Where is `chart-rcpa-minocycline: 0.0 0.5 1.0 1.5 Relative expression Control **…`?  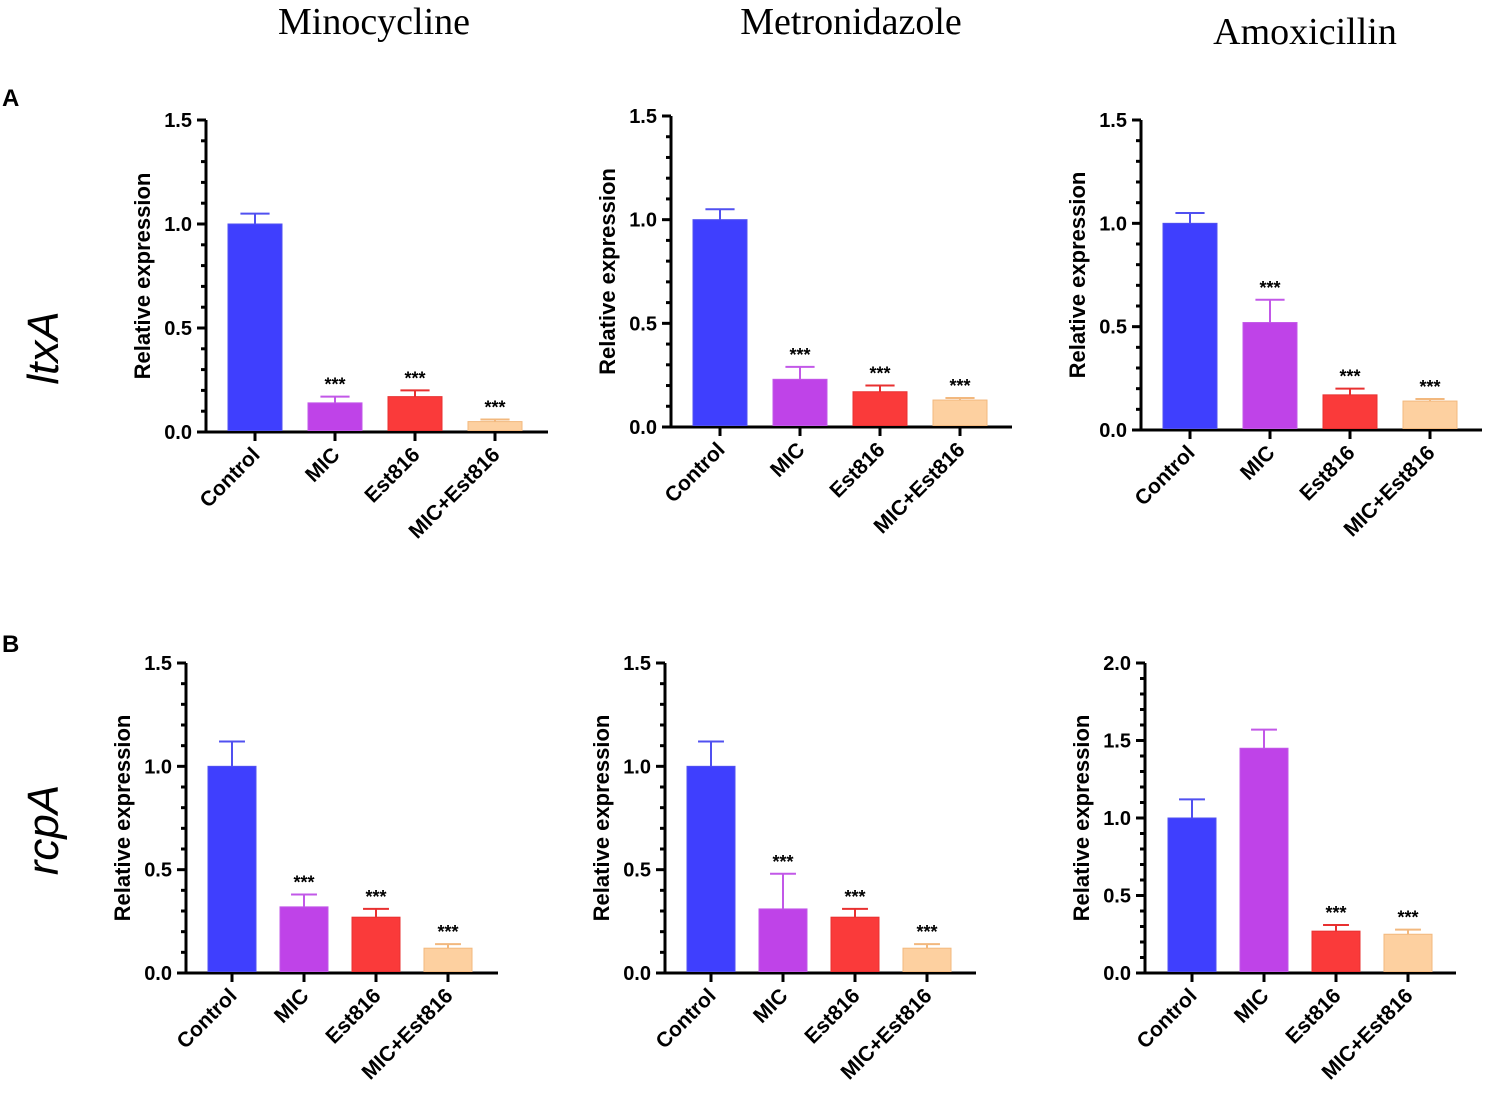 chart-rcpa-minocycline: 0.0 0.5 1.0 1.5 Relative expression Control **… is located at coordinates (304, 868).